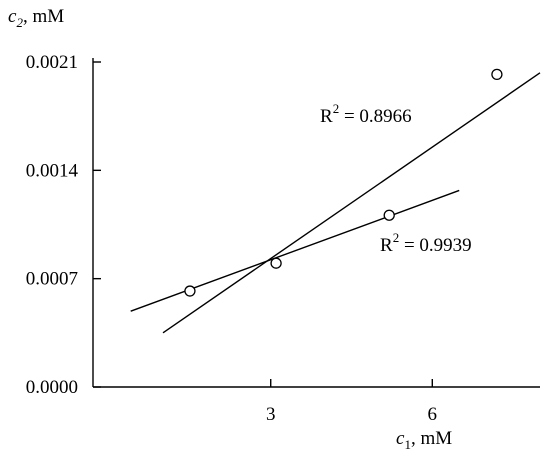  Describe the element at coordinates (396, 237) in the screenshot. I see `fit-annotation-lower-exp: 2` at that location.